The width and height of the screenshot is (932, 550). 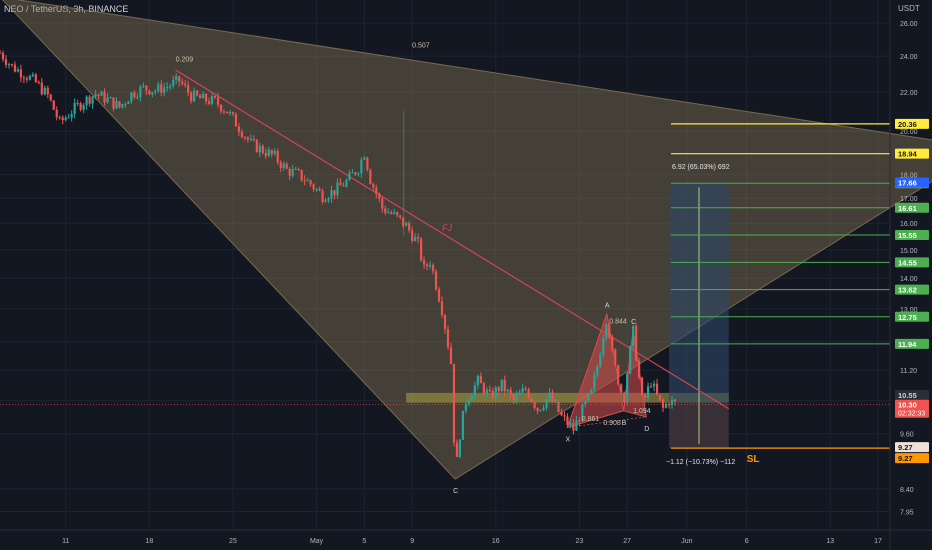 I want to click on price-badge-blue-bg, so click(x=912, y=182).